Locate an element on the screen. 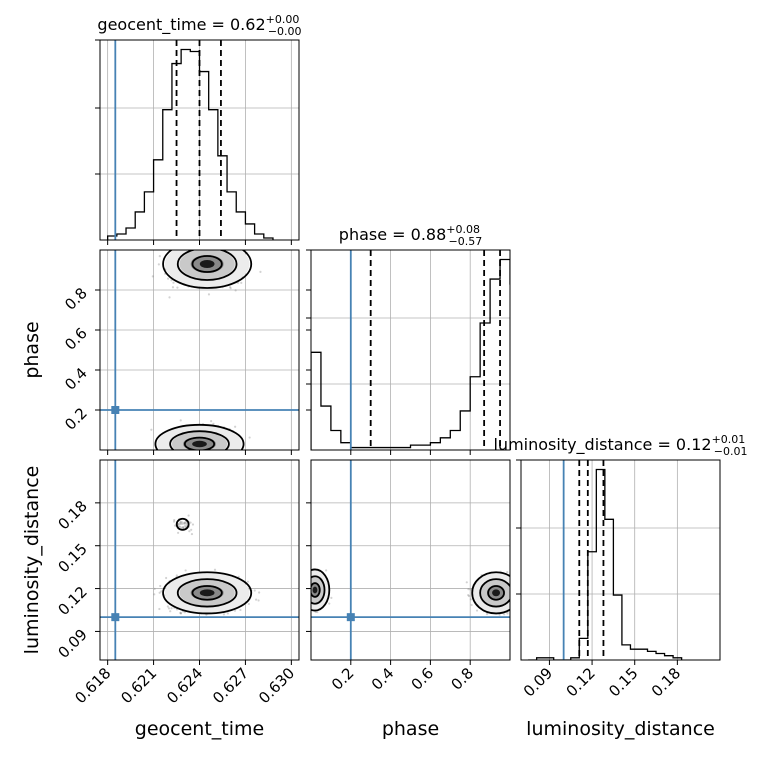  scatter-panel-phase-luminosity_distance is located at coordinates (413, 560).